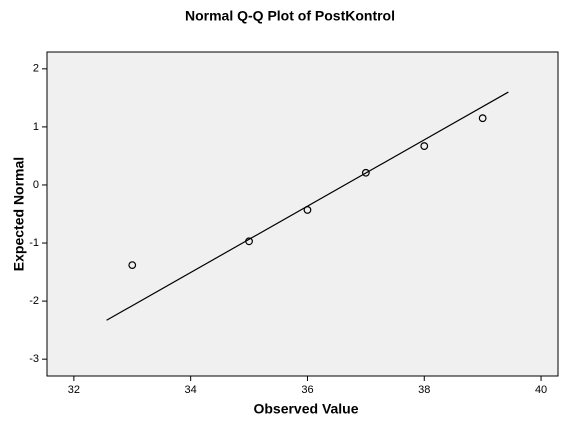 This screenshot has height=423, width=576. I want to click on x-tick-label: 32, so click(74, 390).